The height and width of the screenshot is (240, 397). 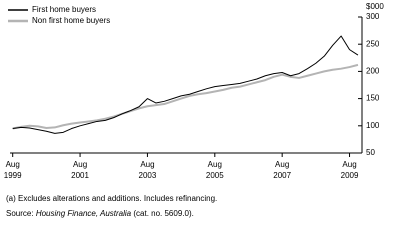 What do you see at coordinates (350, 175) in the screenshot?
I see `x-tick-label: 2009` at bounding box center [350, 175].